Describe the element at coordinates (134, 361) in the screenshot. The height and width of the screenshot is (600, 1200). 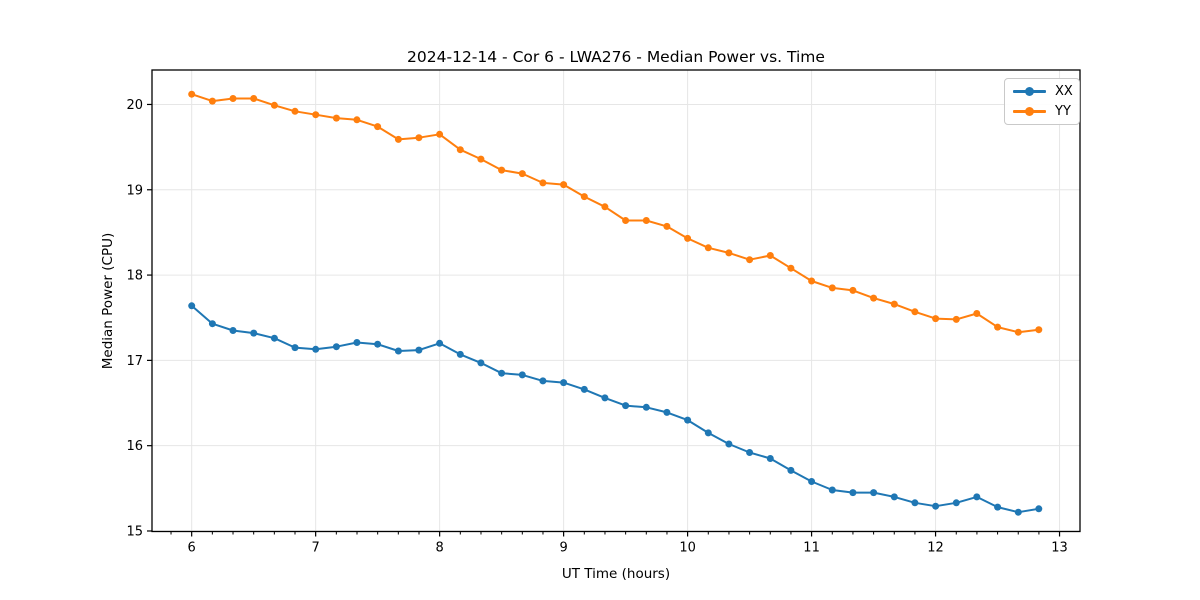
I see `y-tick-label: 17` at that location.